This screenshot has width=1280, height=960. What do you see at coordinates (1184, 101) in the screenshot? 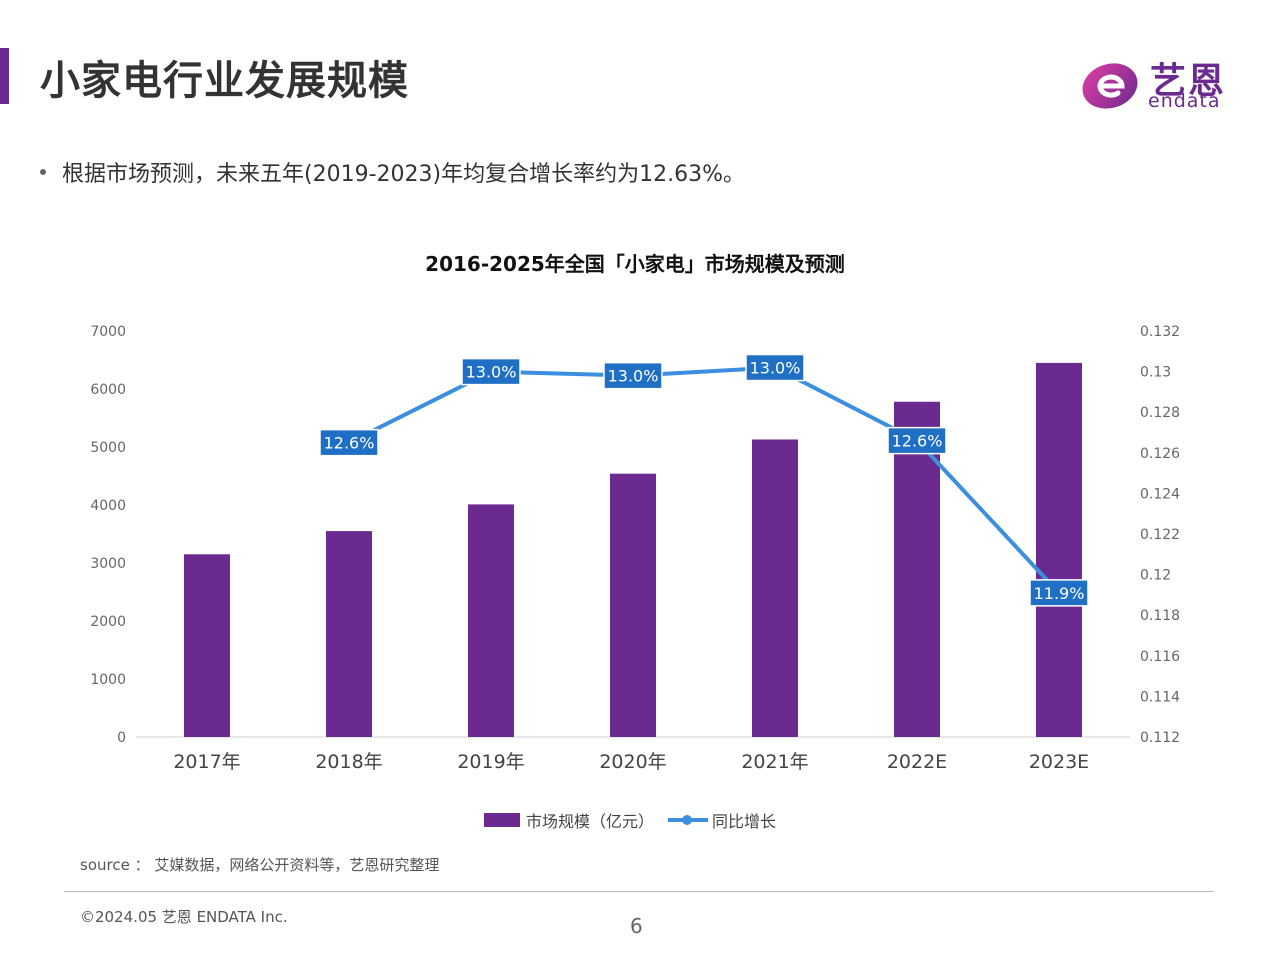
I see `logo-text-en: endata` at bounding box center [1184, 101].